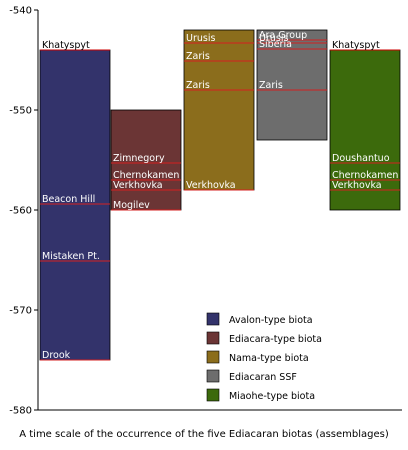 The width and height of the screenshot is (408, 450). What do you see at coordinates (275, 339) in the screenshot?
I see `legend-label: Ediacara-type biota` at bounding box center [275, 339].